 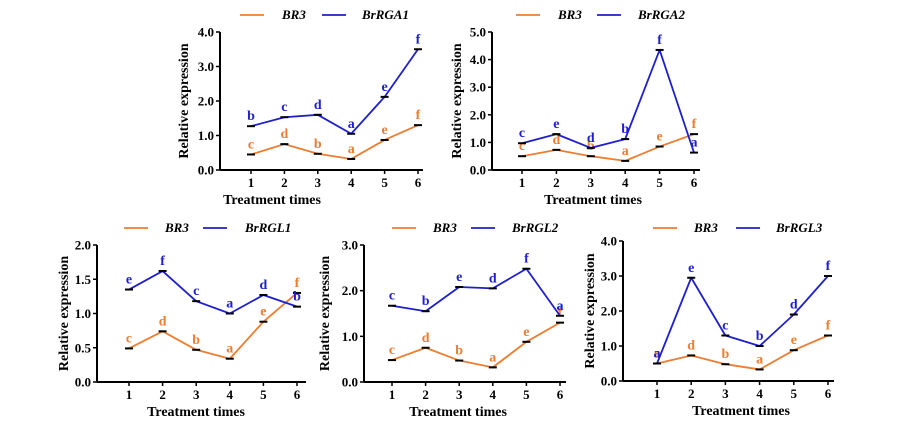 I want to click on series-line-brrgl3, so click(x=742, y=319).